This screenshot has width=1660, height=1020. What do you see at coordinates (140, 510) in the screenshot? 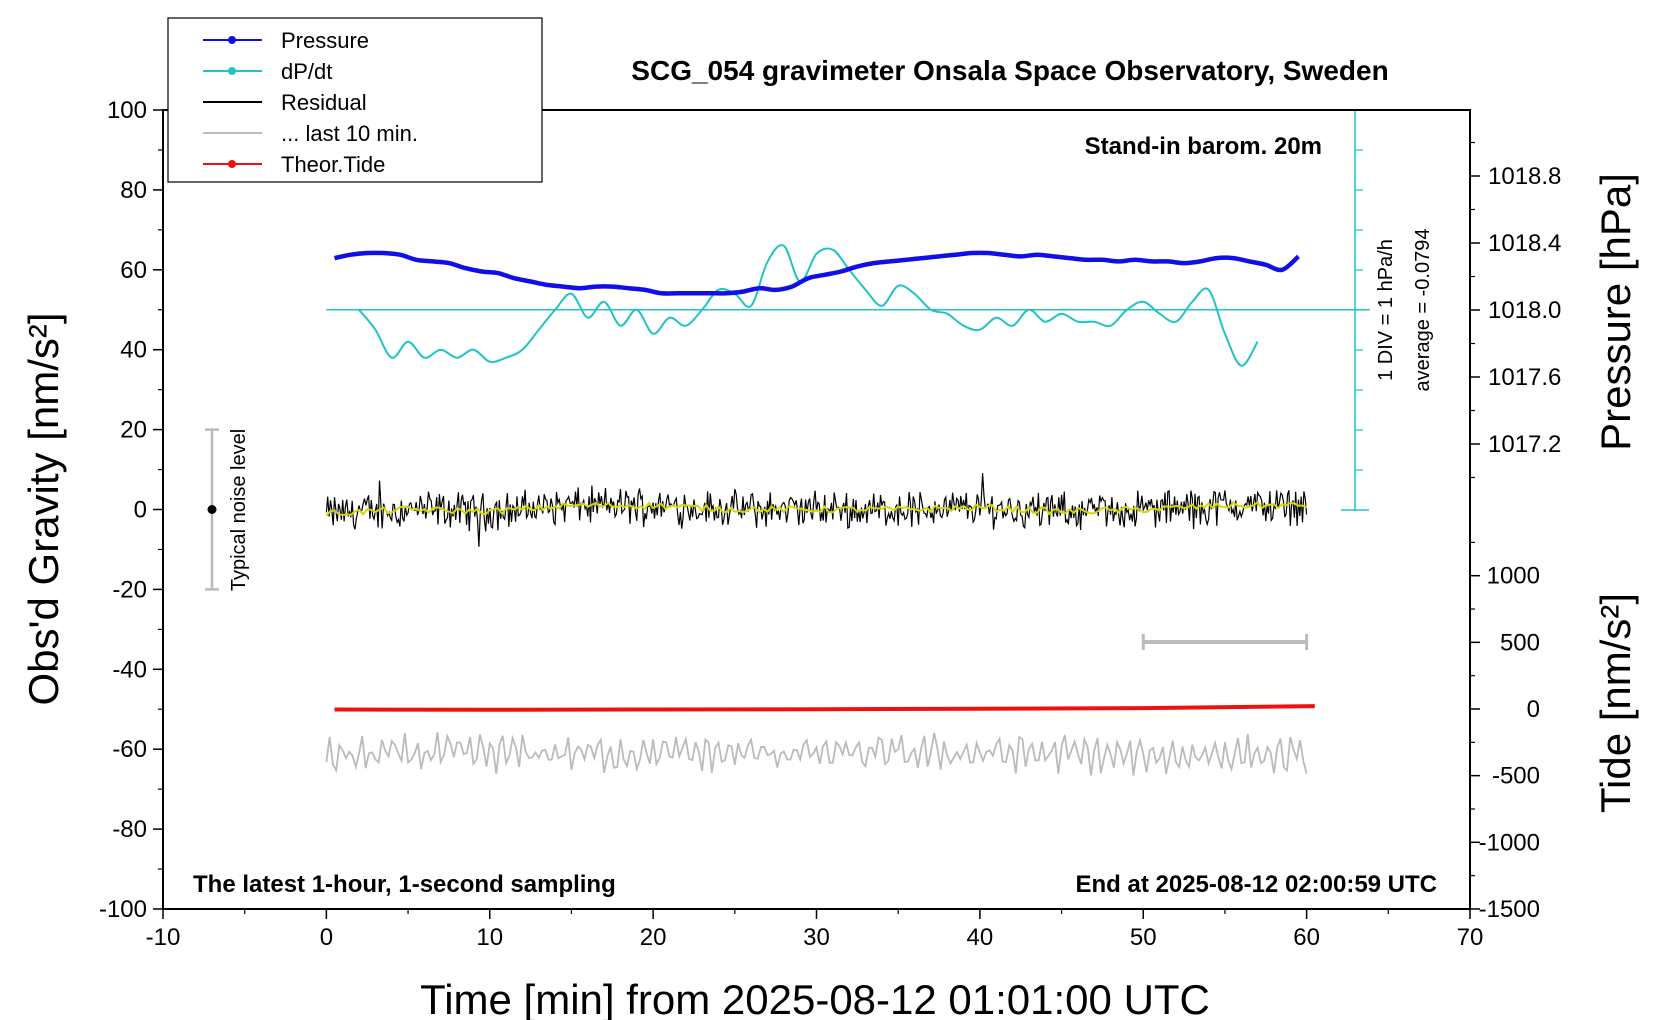
I see `y-tick-label: 0` at bounding box center [140, 510].